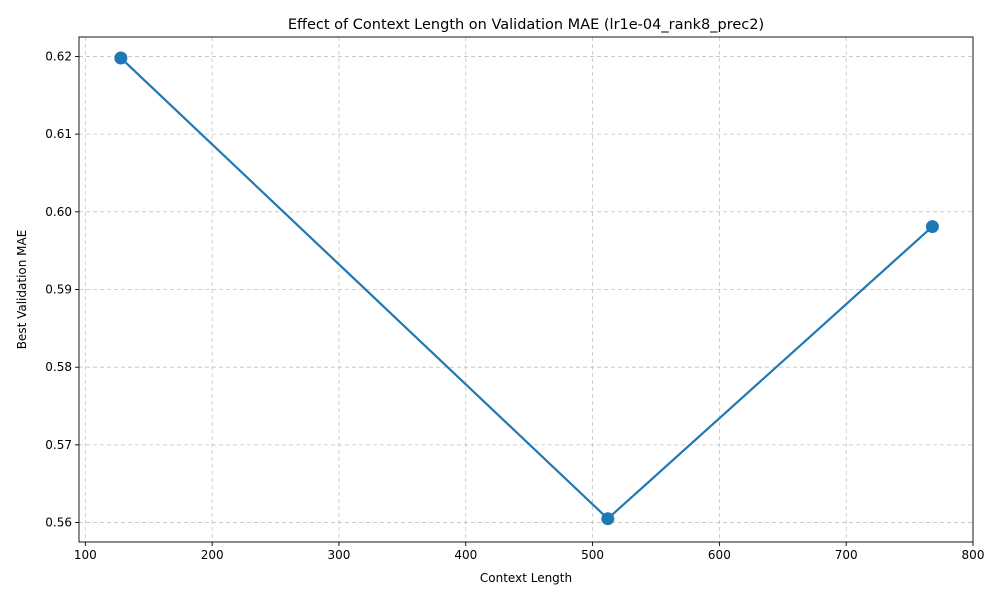 The image size is (1000, 600). Describe the element at coordinates (339, 555) in the screenshot. I see `x-tick-label: 300` at that location.